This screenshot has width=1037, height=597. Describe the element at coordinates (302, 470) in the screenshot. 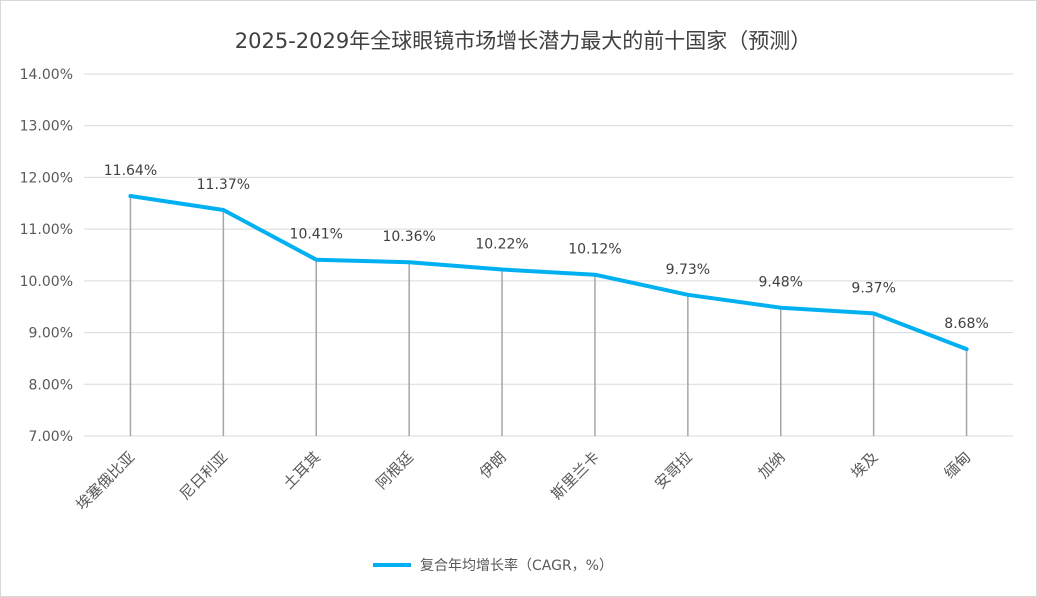

I see `x-tick-label: 土耳其` at that location.